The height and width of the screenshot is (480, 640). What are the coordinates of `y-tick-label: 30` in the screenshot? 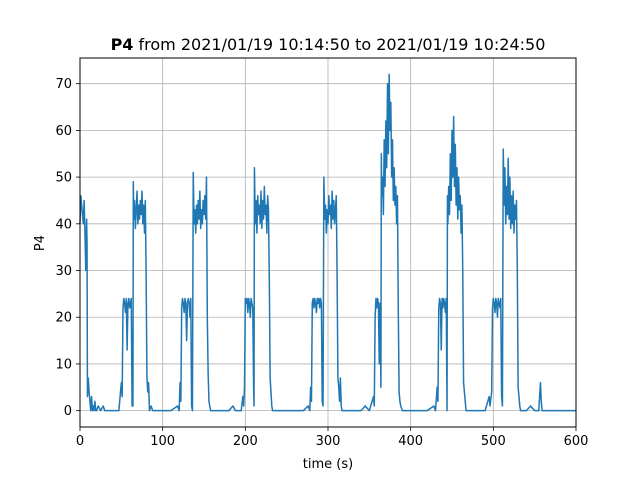 It's located at (63, 271).